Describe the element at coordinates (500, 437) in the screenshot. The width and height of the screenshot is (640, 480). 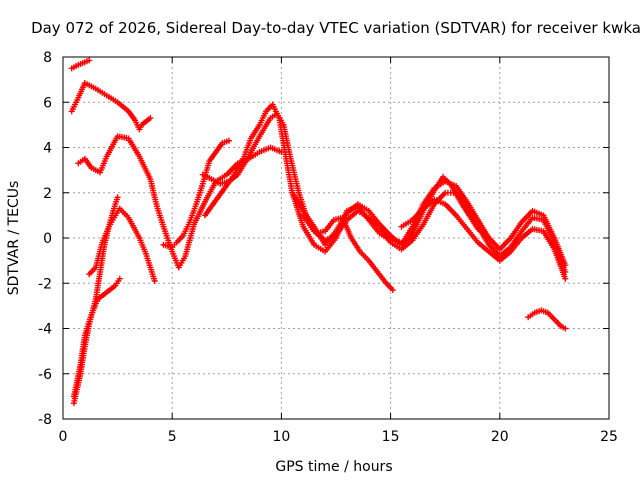
I see `x-tick-label: 20` at that location.